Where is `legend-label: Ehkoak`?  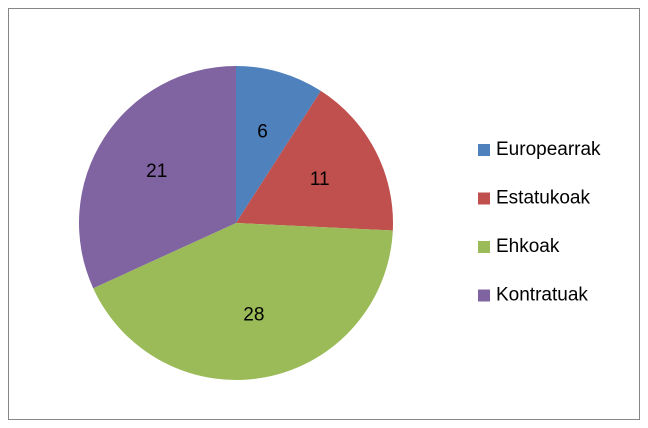 legend-label: Ehkoak is located at coordinates (528, 246).